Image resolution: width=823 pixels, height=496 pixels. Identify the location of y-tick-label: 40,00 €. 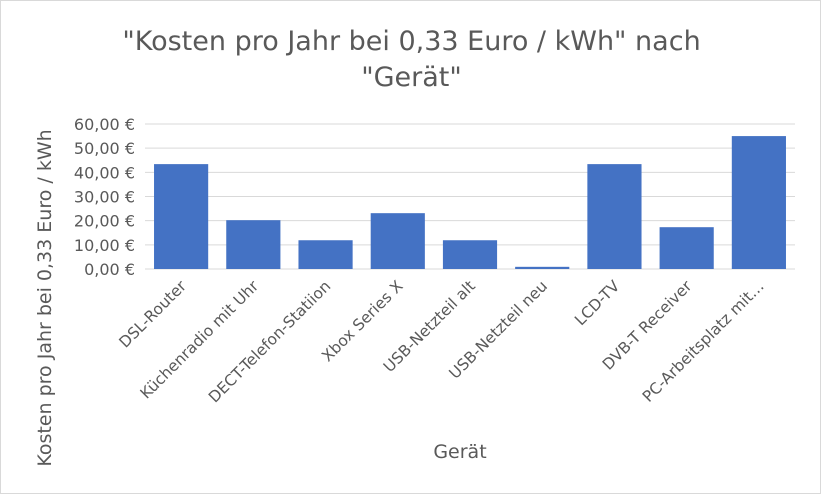
(104, 172).